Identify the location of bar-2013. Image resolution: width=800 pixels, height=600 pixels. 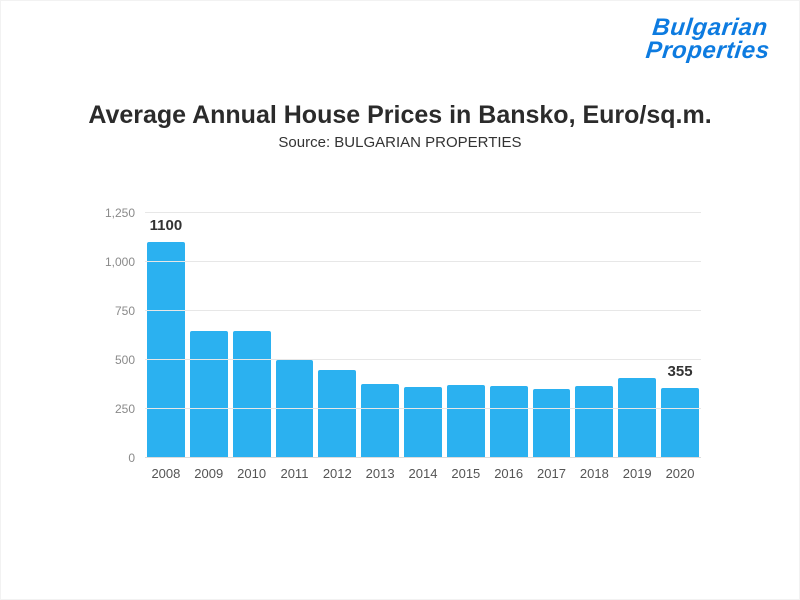
(380, 420).